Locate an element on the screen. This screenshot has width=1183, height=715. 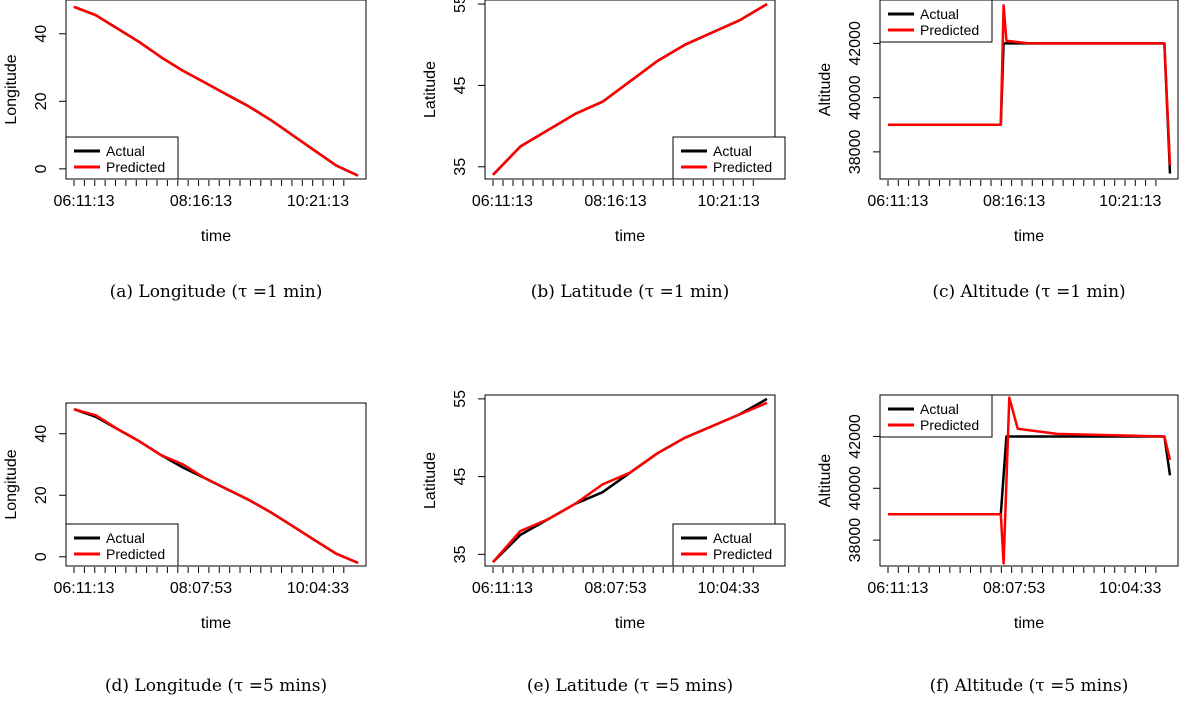
panel-5-x-axis-label: time is located at coordinates (630, 623).